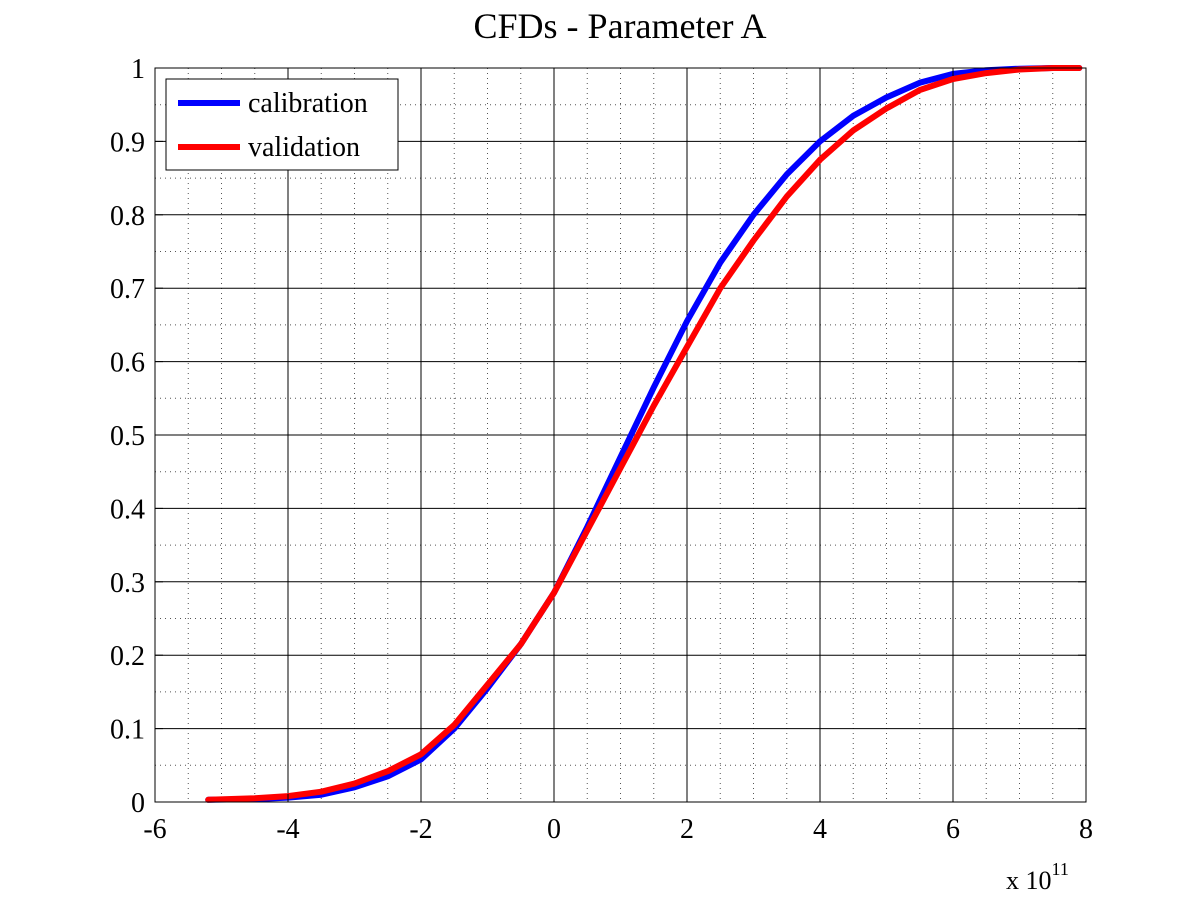  What do you see at coordinates (127, 730) in the screenshot?
I see `y-tick-label: 0.1` at bounding box center [127, 730].